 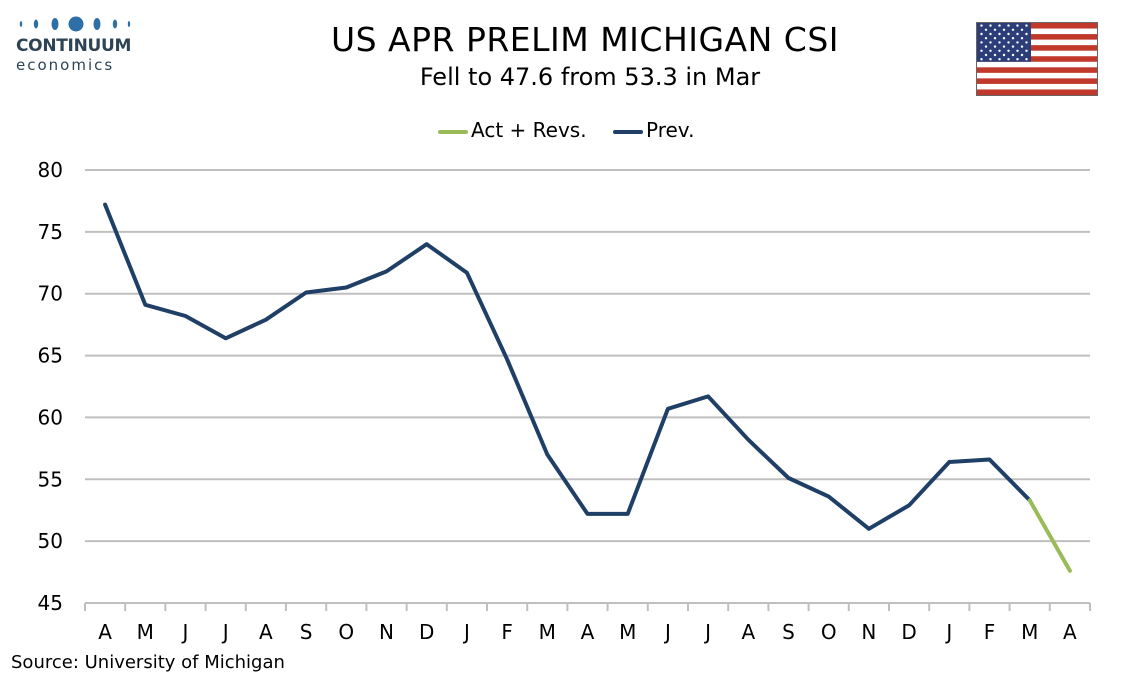 What do you see at coordinates (50, 170) in the screenshot?
I see `y-tick-label: 80` at bounding box center [50, 170].